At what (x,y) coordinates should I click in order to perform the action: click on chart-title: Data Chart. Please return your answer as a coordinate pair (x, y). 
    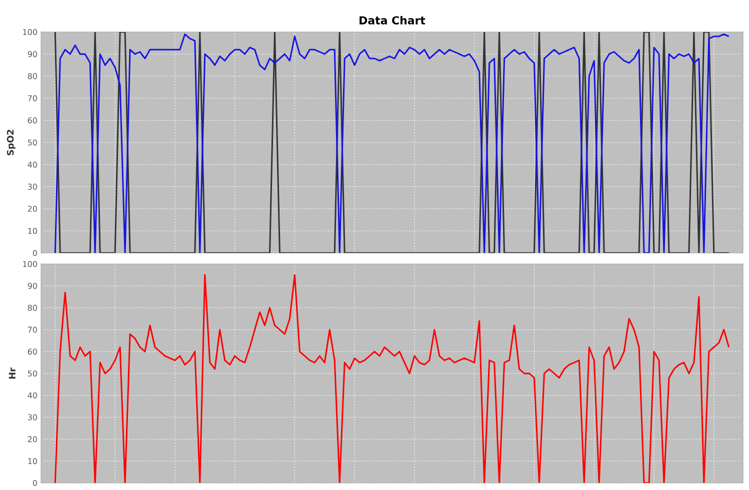
    Looking at the image, I should click on (393, 20).